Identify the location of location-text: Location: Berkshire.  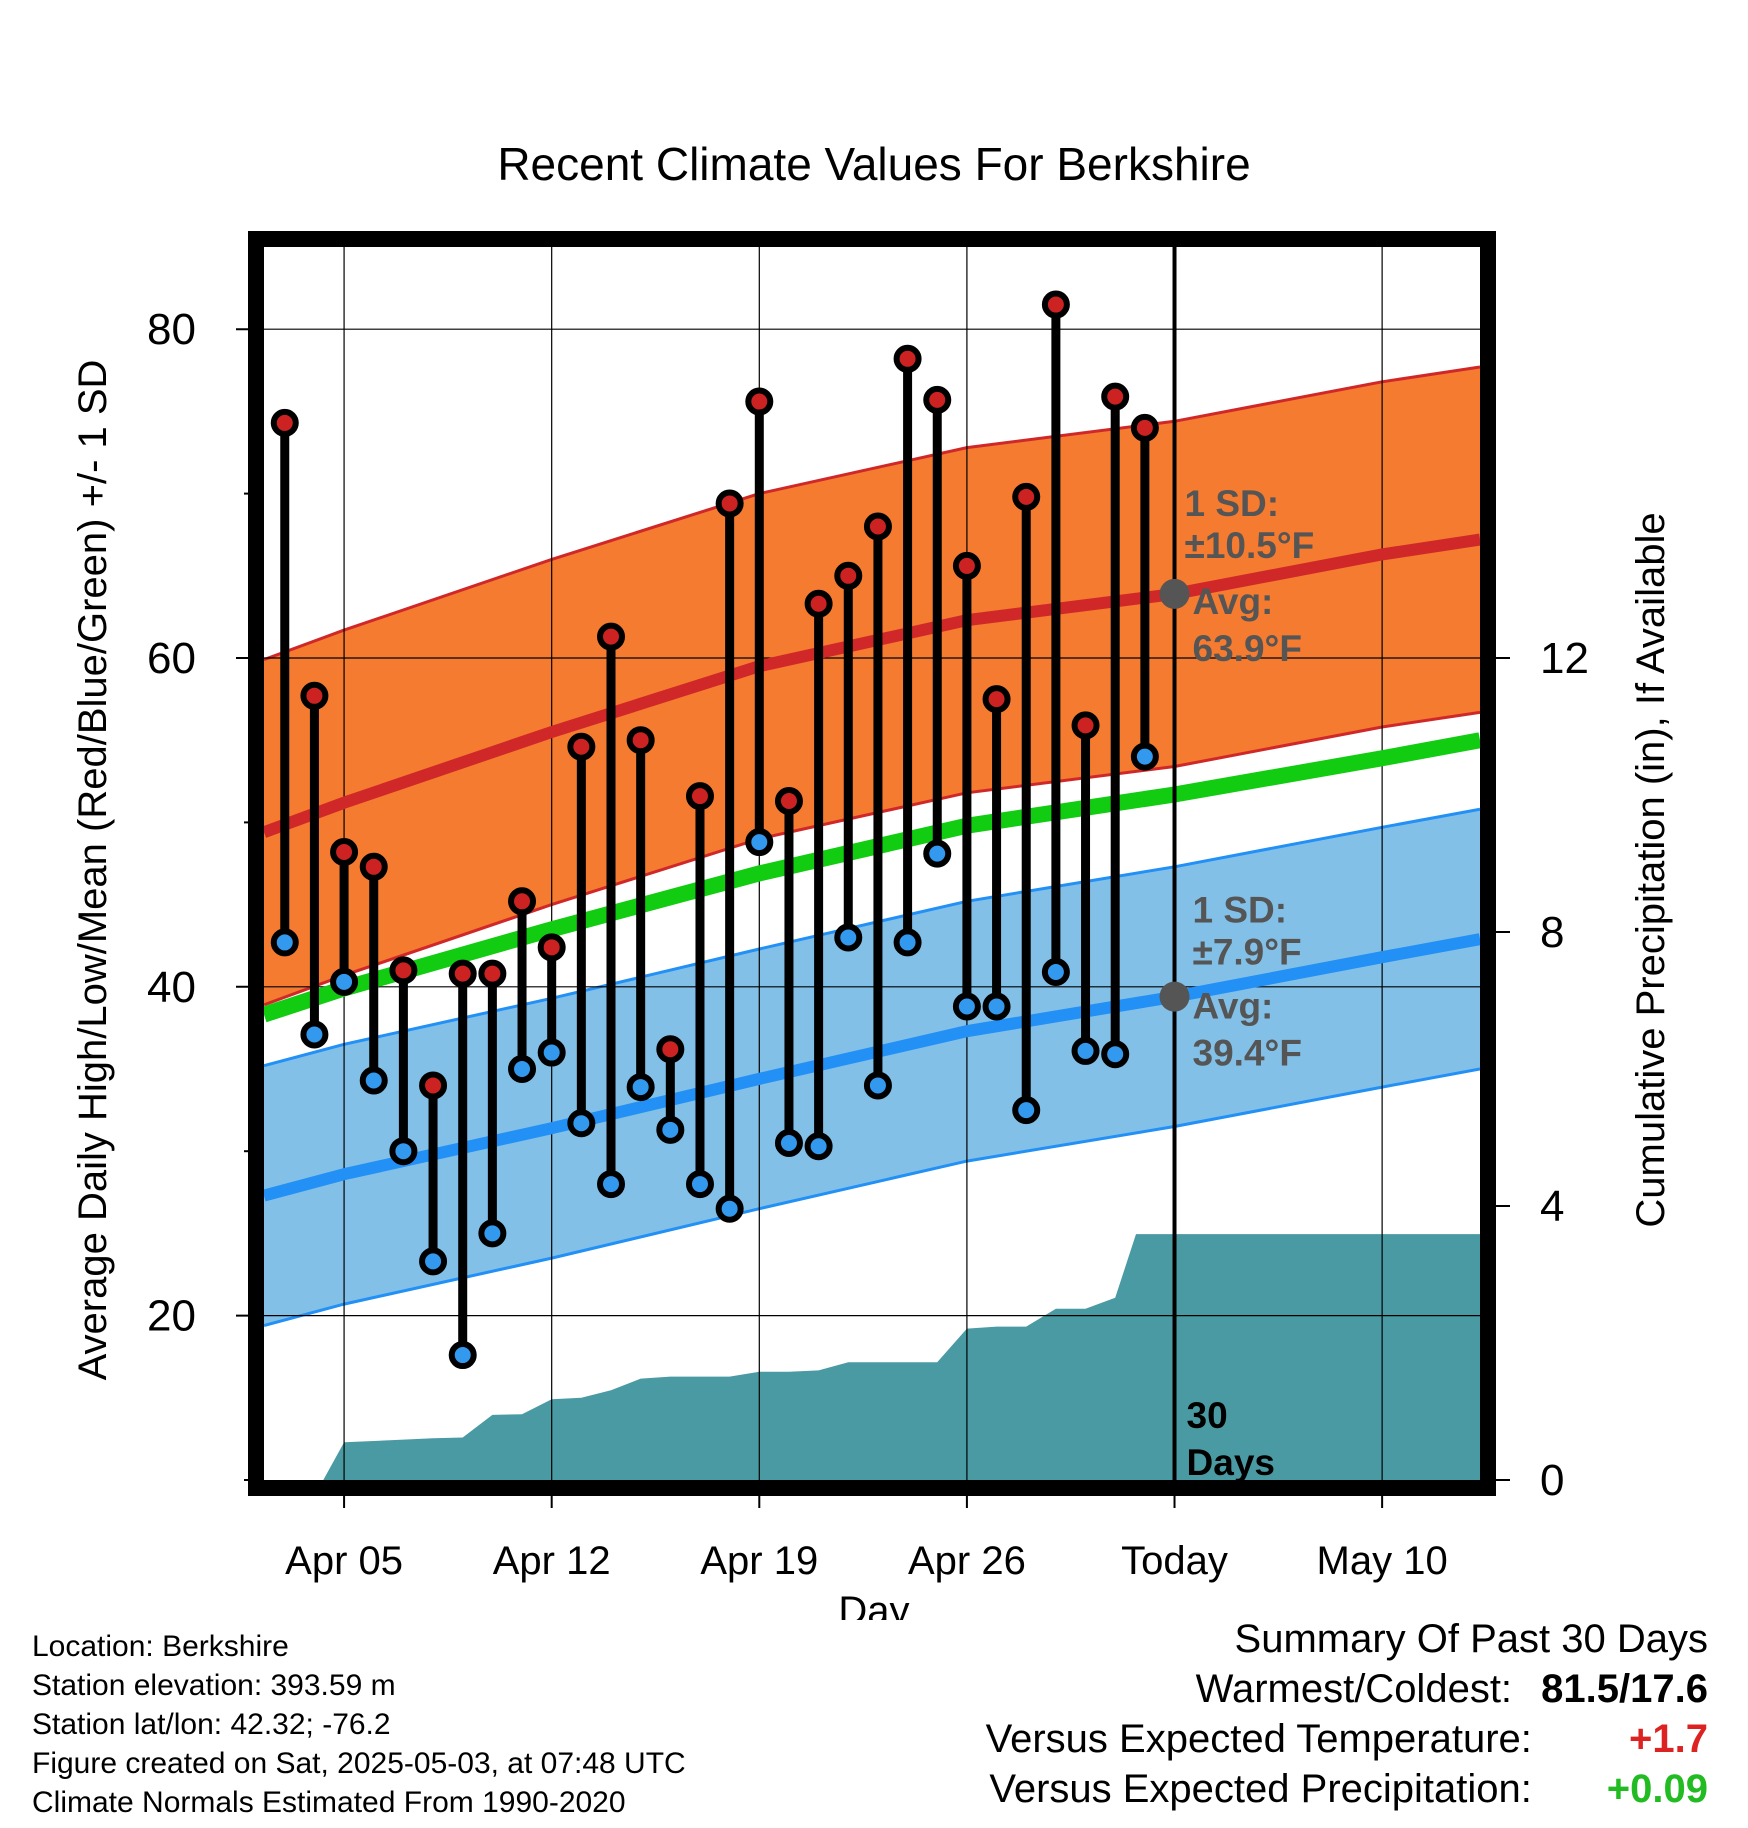
(160, 1646).